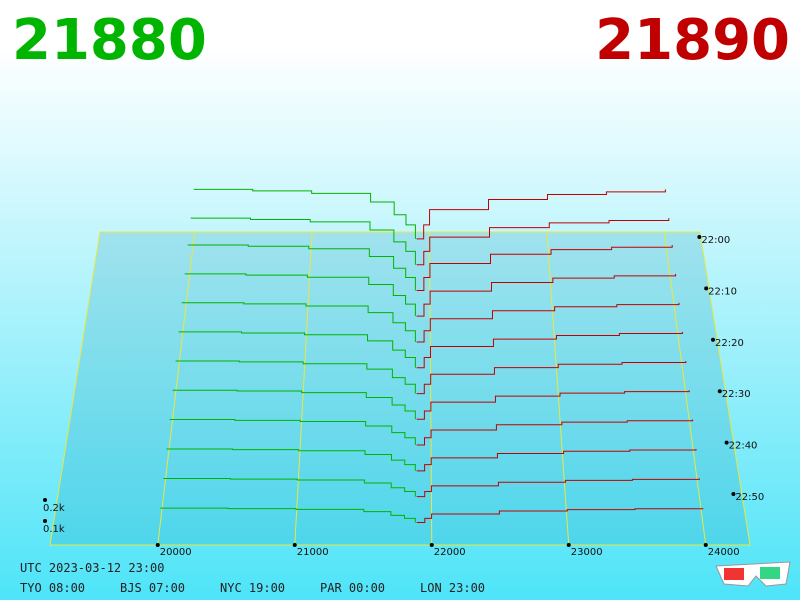  I want to click on city-clock: NYC 19:00, so click(252, 588).